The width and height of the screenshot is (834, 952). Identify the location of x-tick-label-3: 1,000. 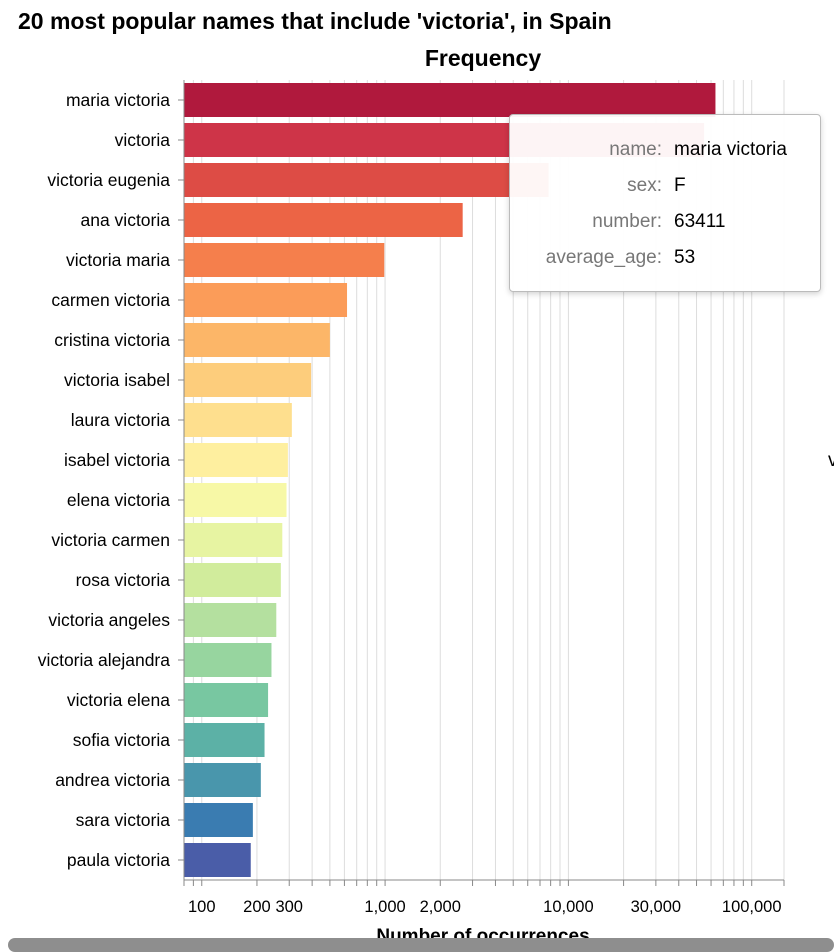
(384, 907).